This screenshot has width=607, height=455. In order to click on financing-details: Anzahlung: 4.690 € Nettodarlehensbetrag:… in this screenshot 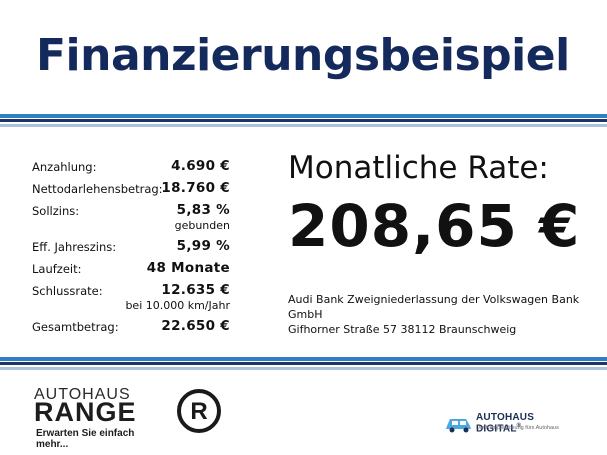, I will do `click(131, 248)`.